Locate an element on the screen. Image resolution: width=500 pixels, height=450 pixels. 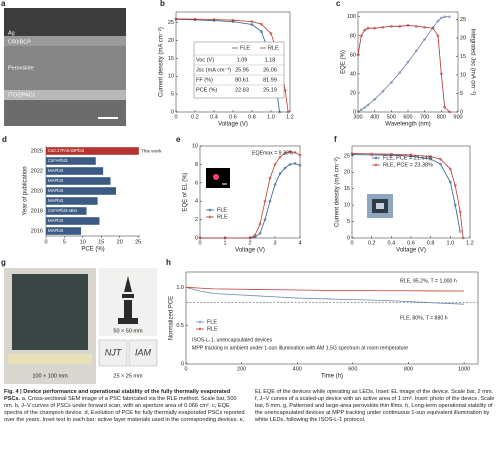
y2-tick-label: 5 is located at coordinates (461, 94).